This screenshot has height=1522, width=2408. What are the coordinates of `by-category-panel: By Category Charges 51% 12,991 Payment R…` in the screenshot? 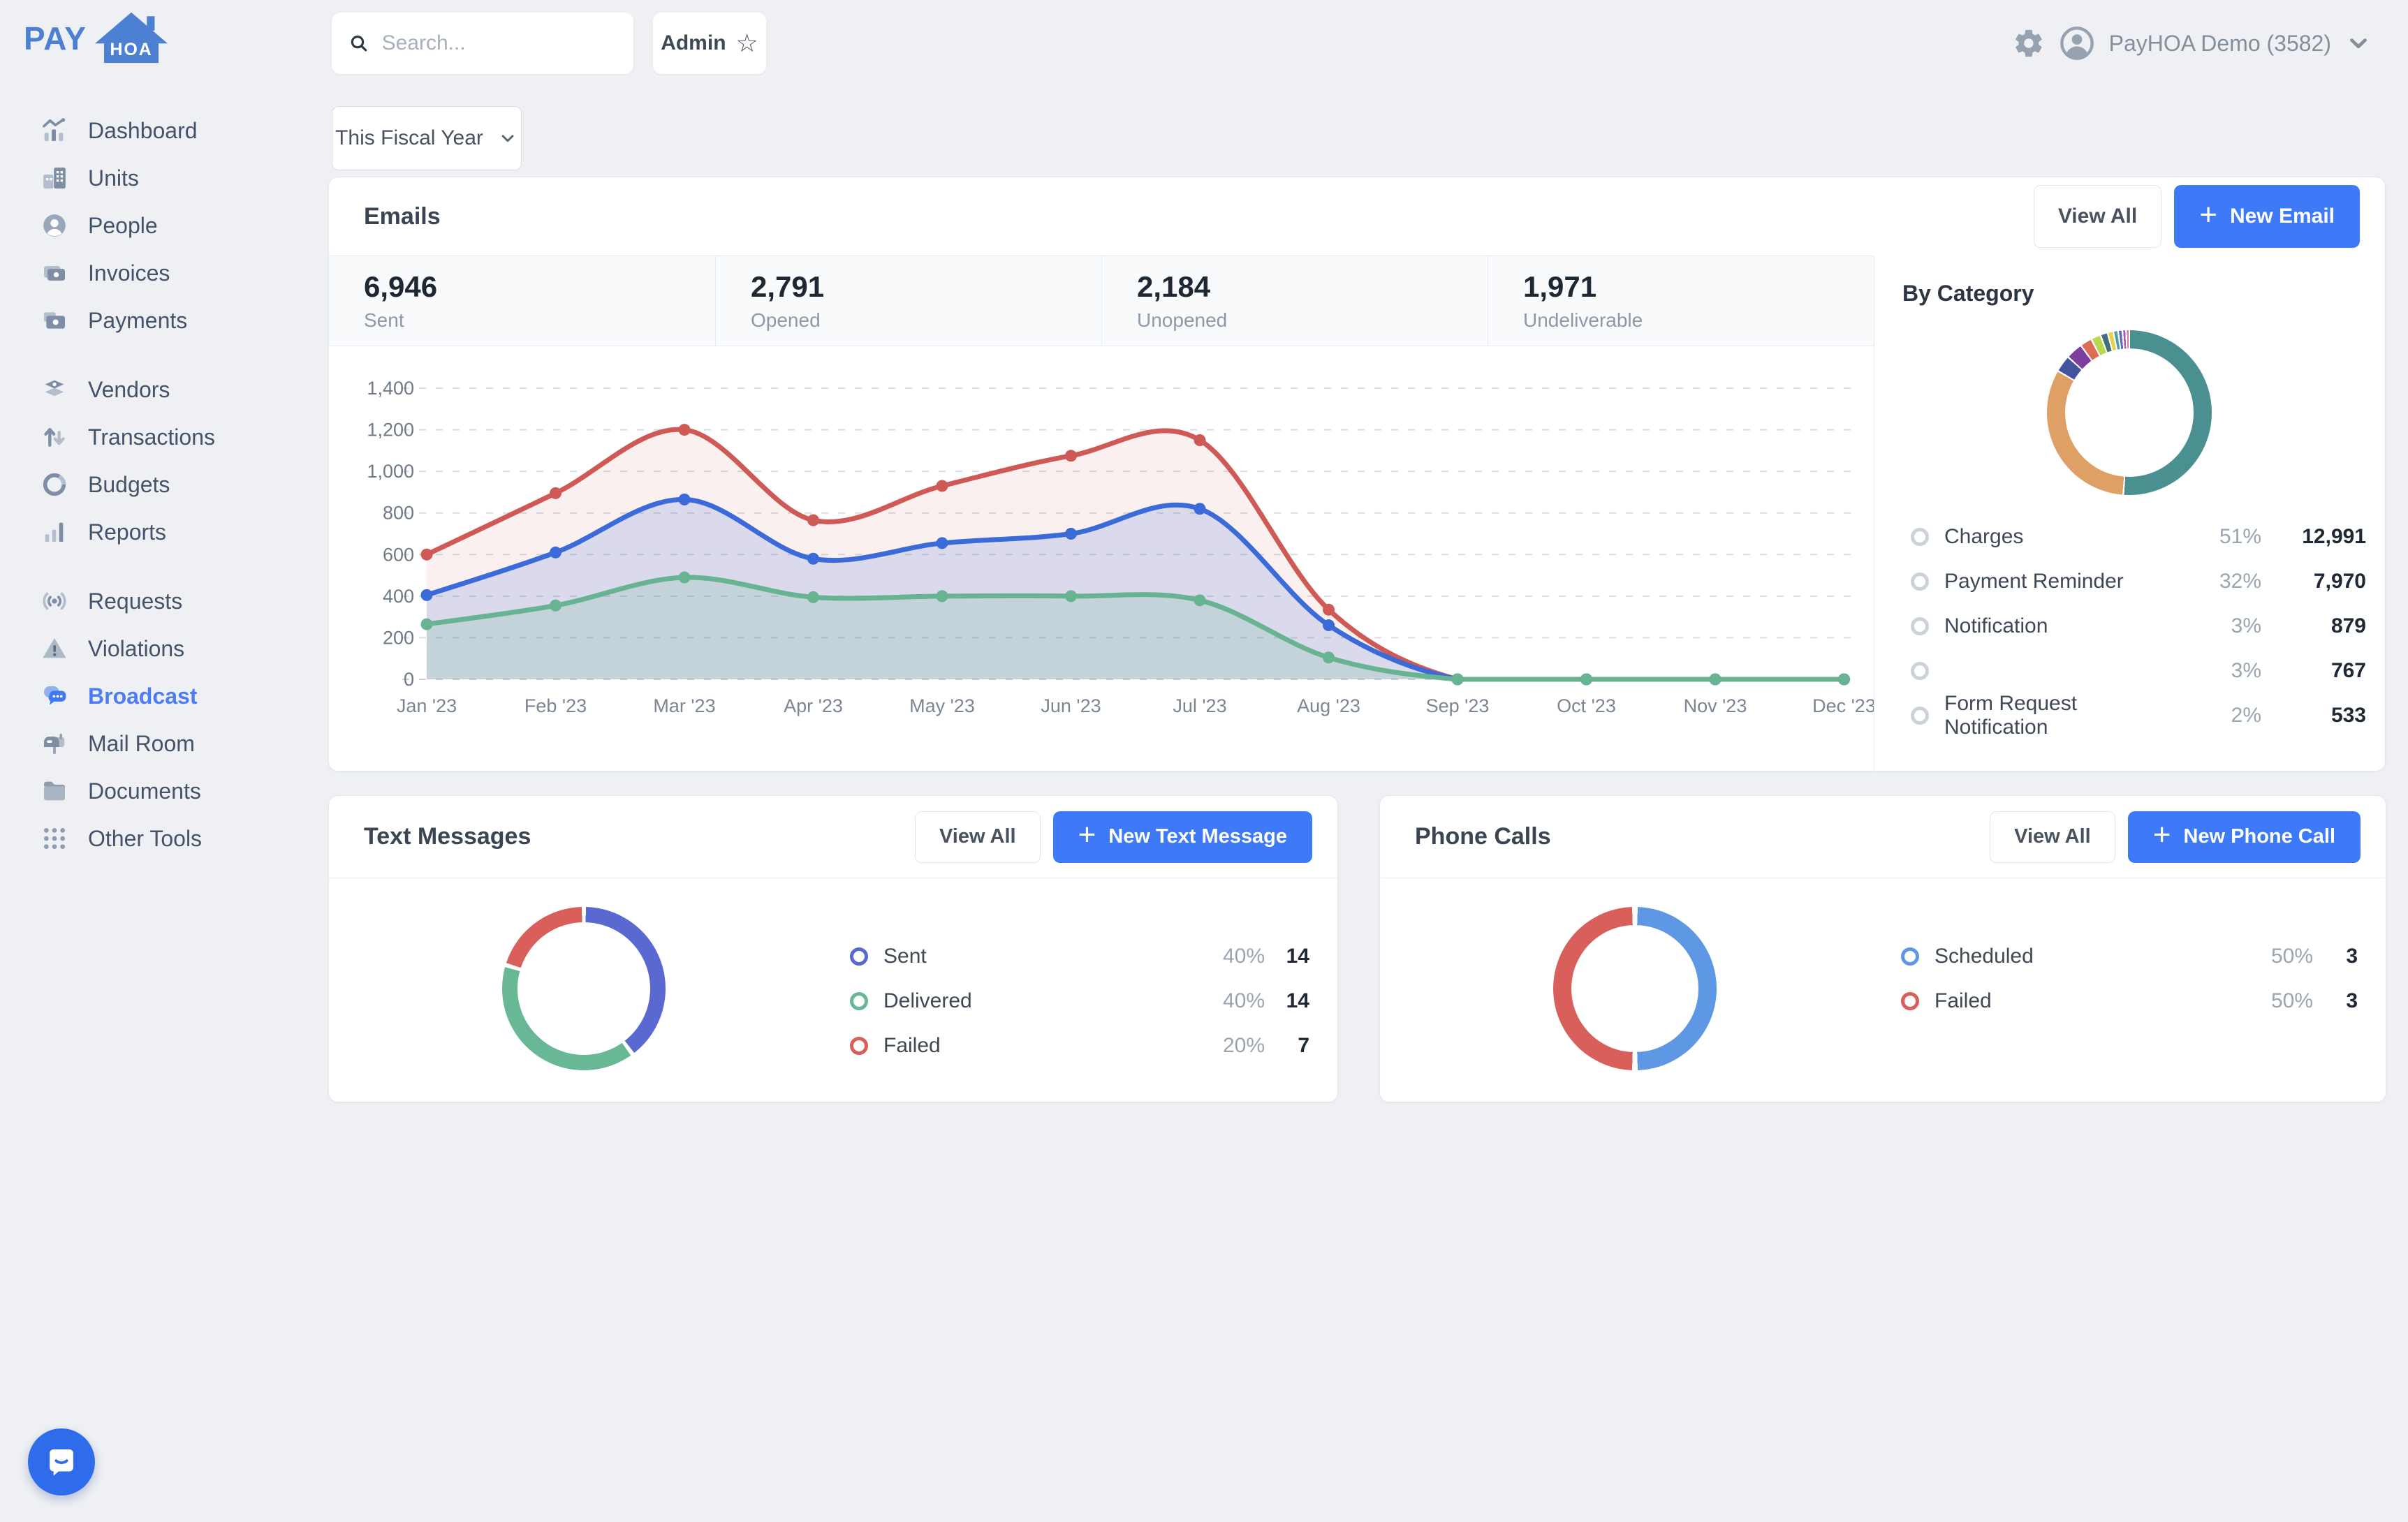 It's located at (2130, 513).